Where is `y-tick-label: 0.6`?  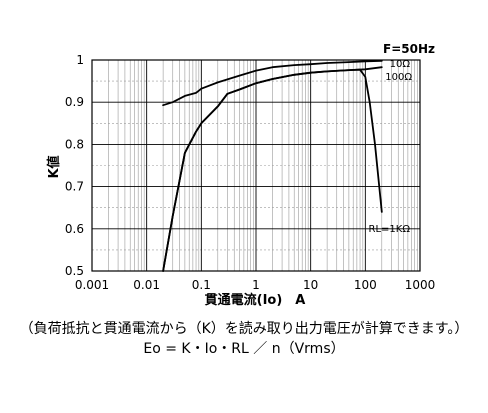 y-tick-label: 0.6 is located at coordinates (74, 229).